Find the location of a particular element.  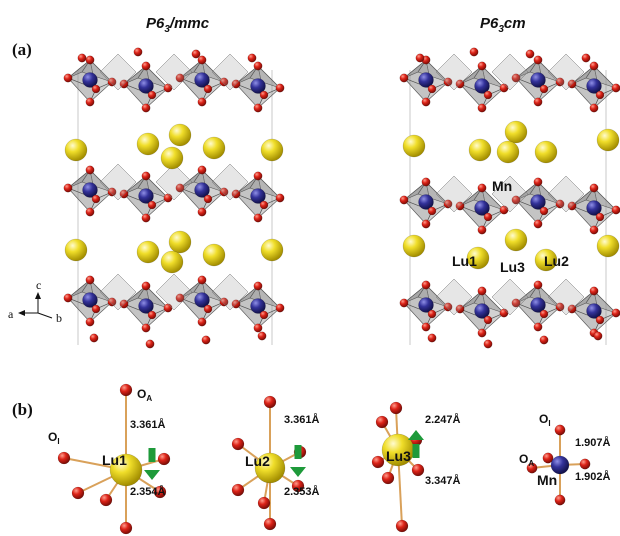

lu3-label: Lu3 is located at coordinates (398, 456).